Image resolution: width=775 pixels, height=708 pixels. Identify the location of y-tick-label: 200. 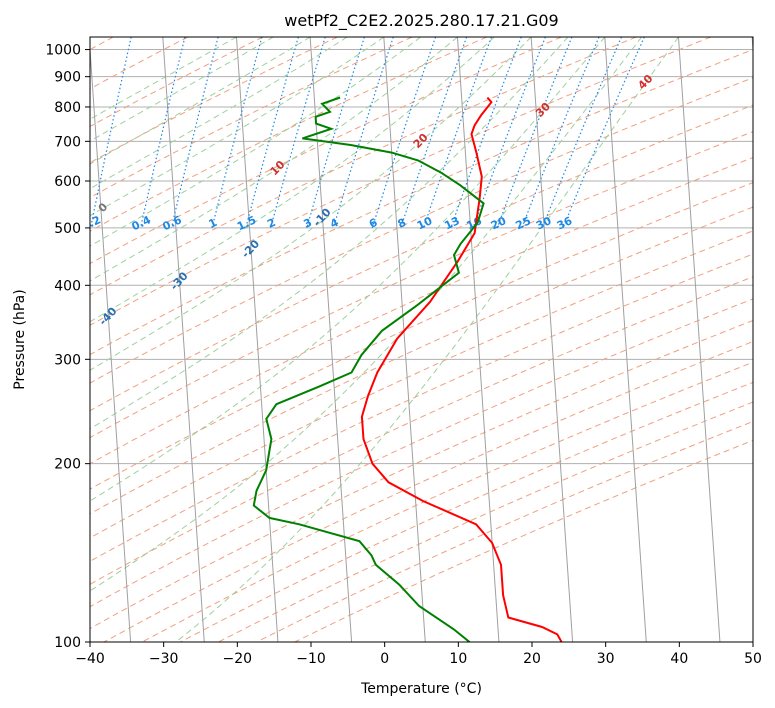
(67, 465).